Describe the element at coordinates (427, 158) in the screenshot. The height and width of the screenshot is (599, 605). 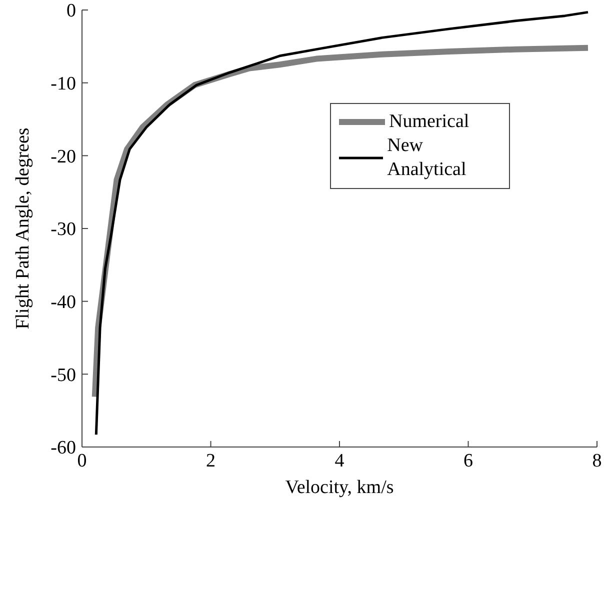
I see `legend-label: New Analytical` at that location.